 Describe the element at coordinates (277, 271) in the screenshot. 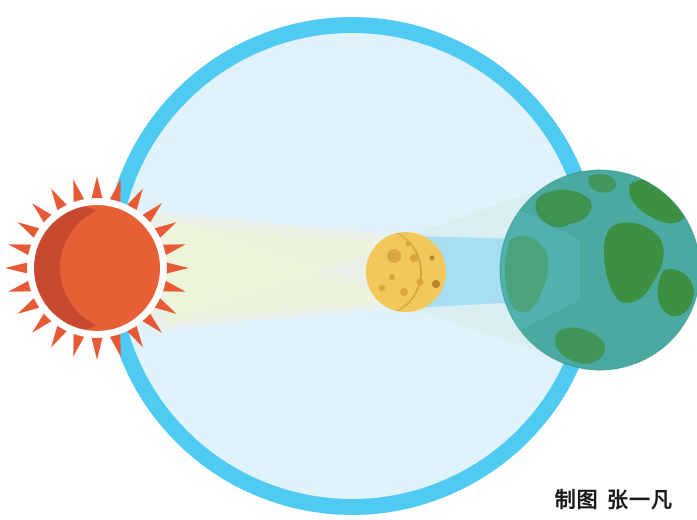

I see `light-beam` at that location.